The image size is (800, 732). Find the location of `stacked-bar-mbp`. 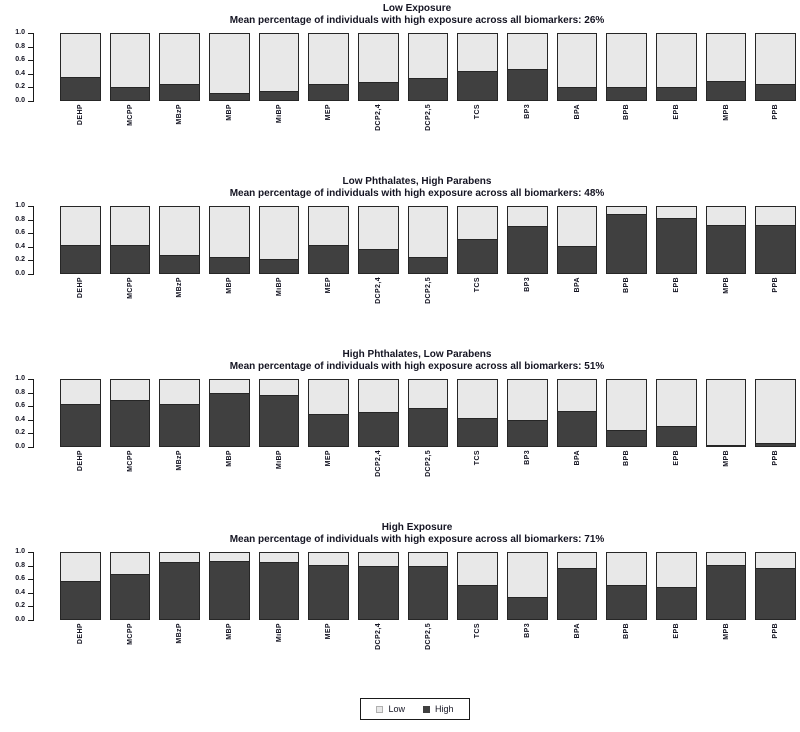

stacked-bar-mbp is located at coordinates (229, 413).